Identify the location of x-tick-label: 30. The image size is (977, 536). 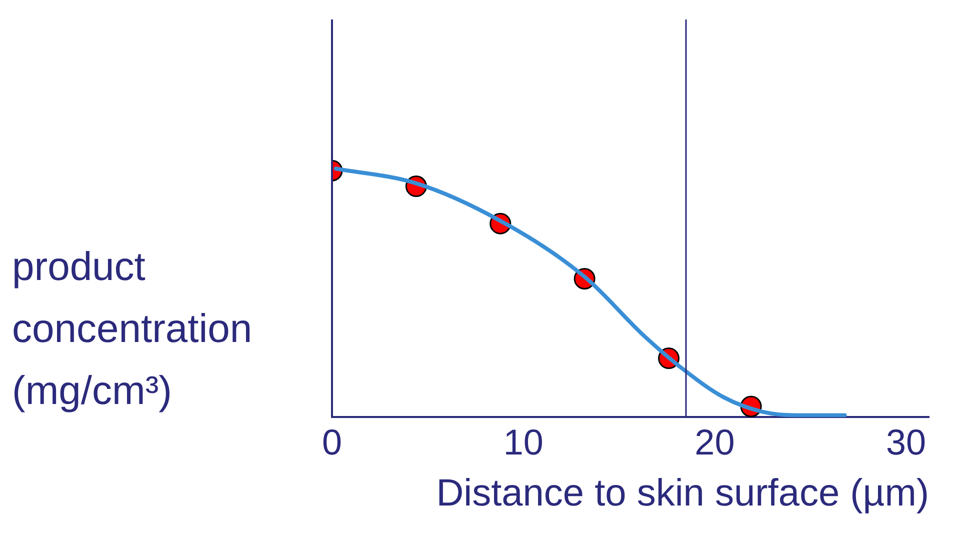
(906, 442).